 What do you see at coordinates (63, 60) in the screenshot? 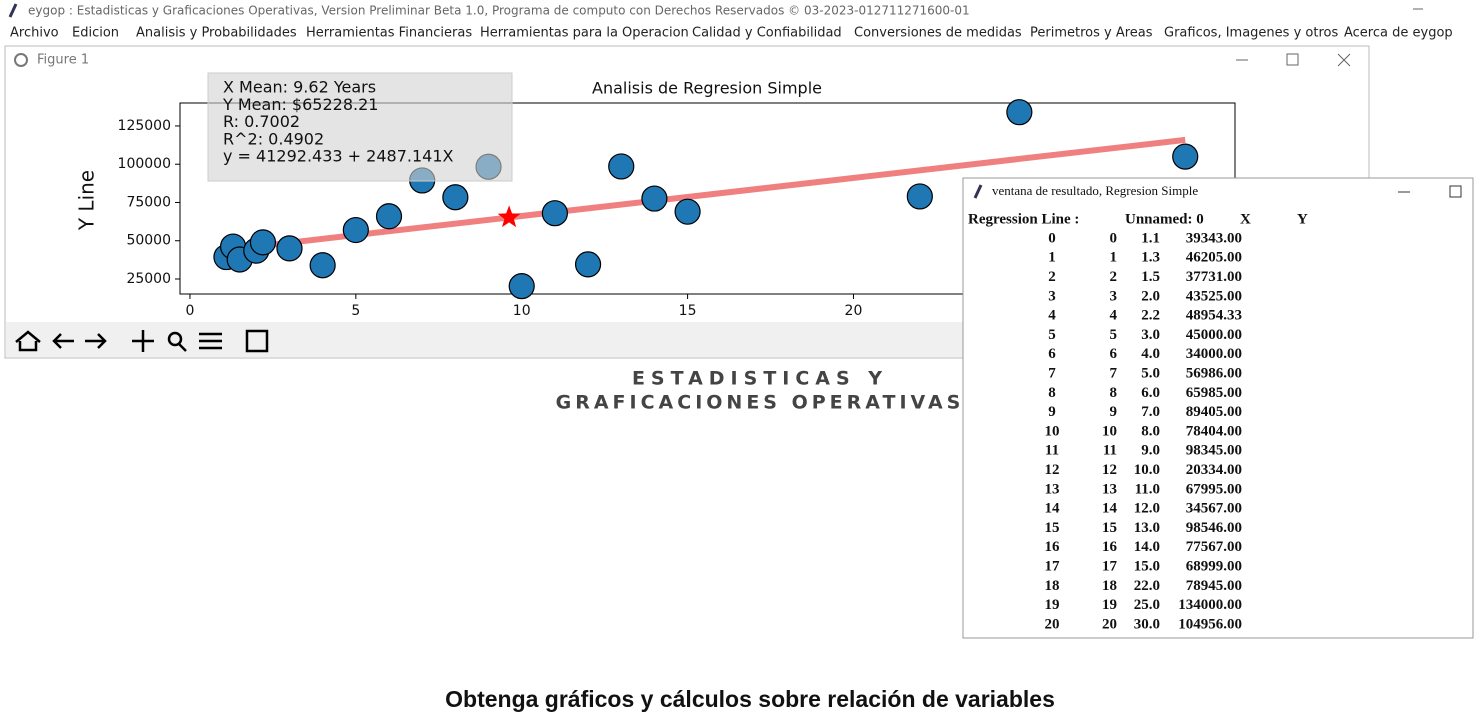
I see `figure-title: Figure 1` at bounding box center [63, 60].